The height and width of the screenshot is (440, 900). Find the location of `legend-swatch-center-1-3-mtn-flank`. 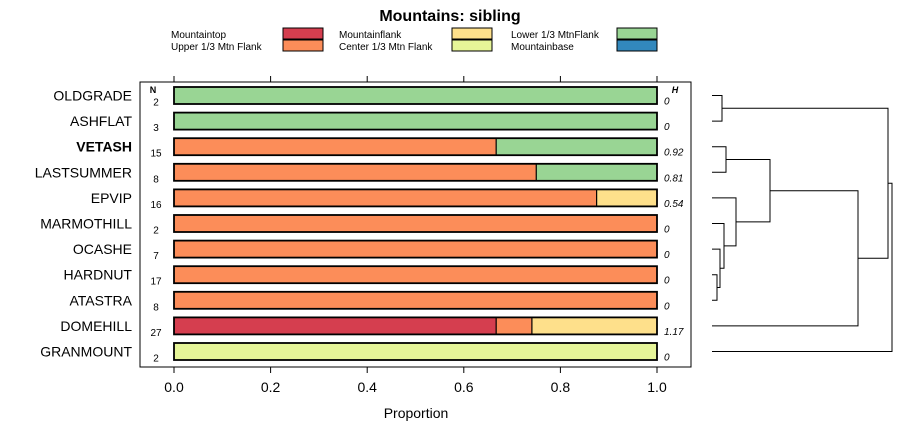

legend-swatch-center-1-3-mtn-flank is located at coordinates (472, 45).